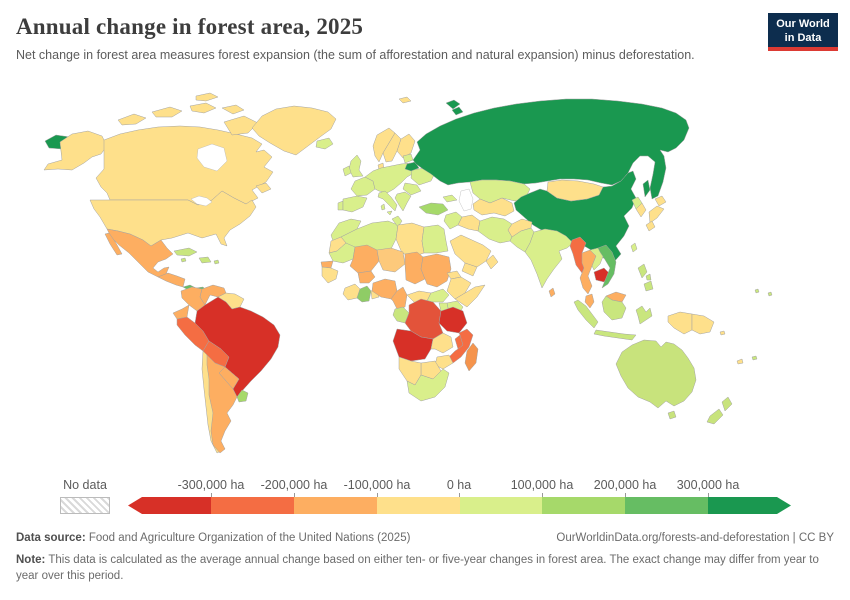 The width and height of the screenshot is (850, 600). What do you see at coordinates (185, 252) in the screenshot?
I see `country-cuba` at bounding box center [185, 252].